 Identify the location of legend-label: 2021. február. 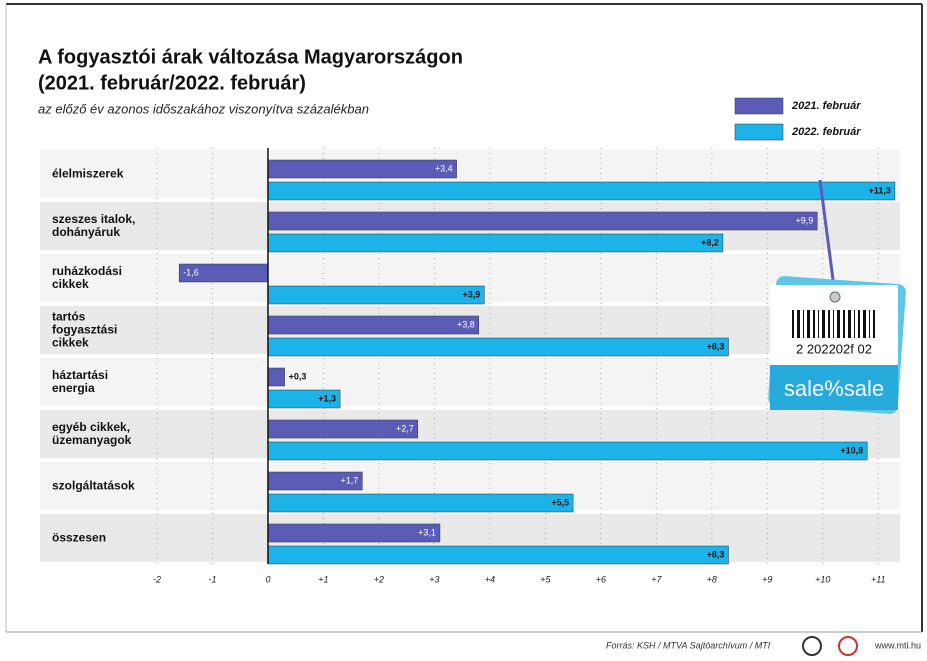
(826, 106).